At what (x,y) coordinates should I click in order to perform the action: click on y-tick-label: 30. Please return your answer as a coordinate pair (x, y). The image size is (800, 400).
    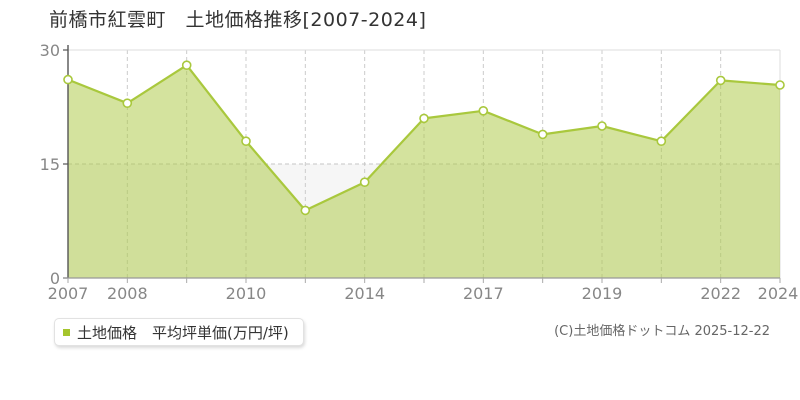
    Looking at the image, I should click on (50, 50).